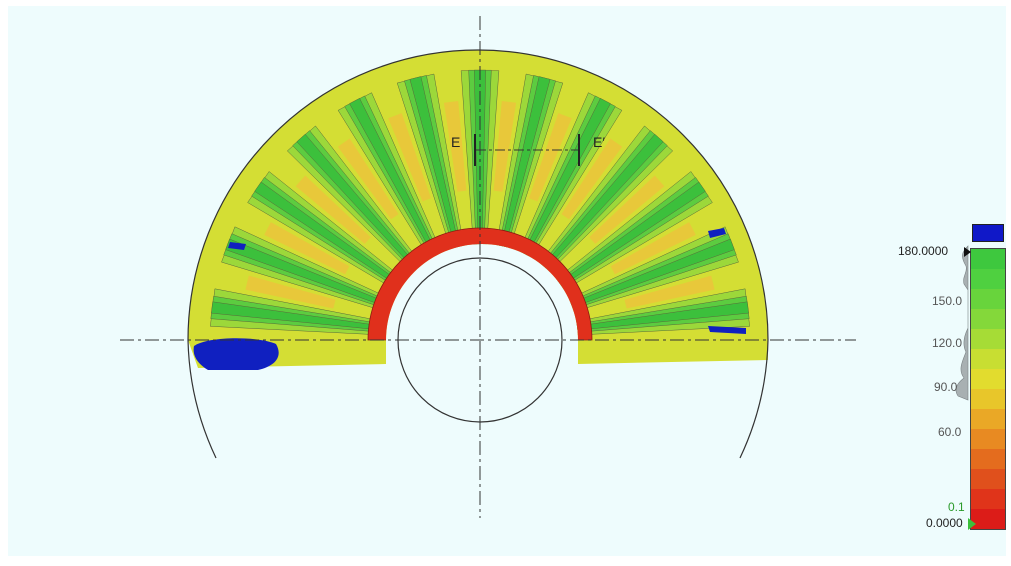 Image resolution: width=1011 pixels, height=566 pixels. What do you see at coordinates (456, 142) in the screenshot?
I see `section-label-left: E` at bounding box center [456, 142].